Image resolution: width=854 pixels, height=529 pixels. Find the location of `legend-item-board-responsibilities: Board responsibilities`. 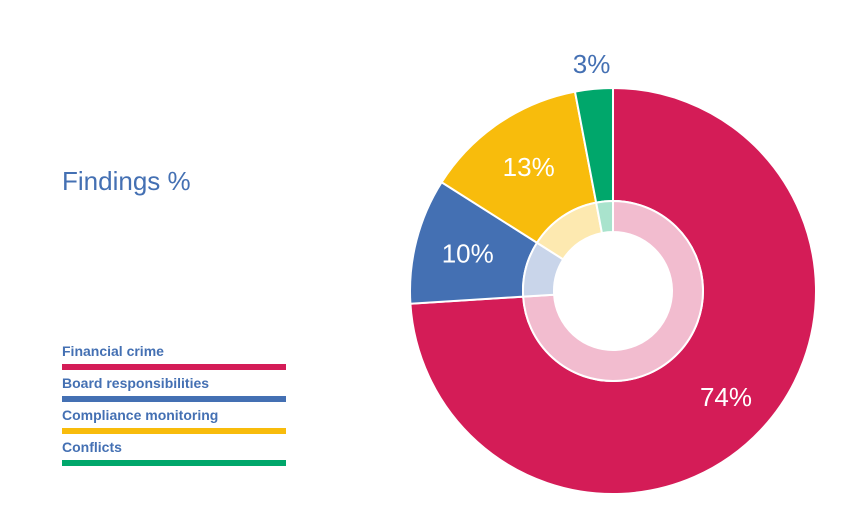

legend-item-board-responsibilities: Board responsibilities is located at coordinates (174, 390).